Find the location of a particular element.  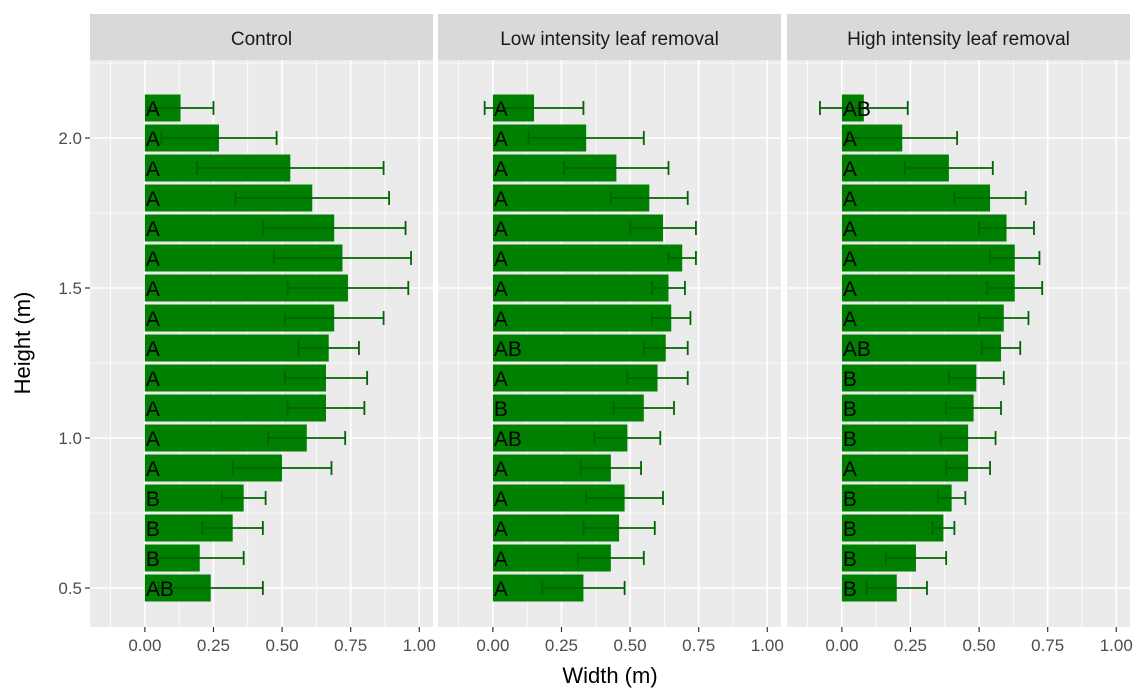

y-tick-label: 0.5 is located at coordinates (70, 588).